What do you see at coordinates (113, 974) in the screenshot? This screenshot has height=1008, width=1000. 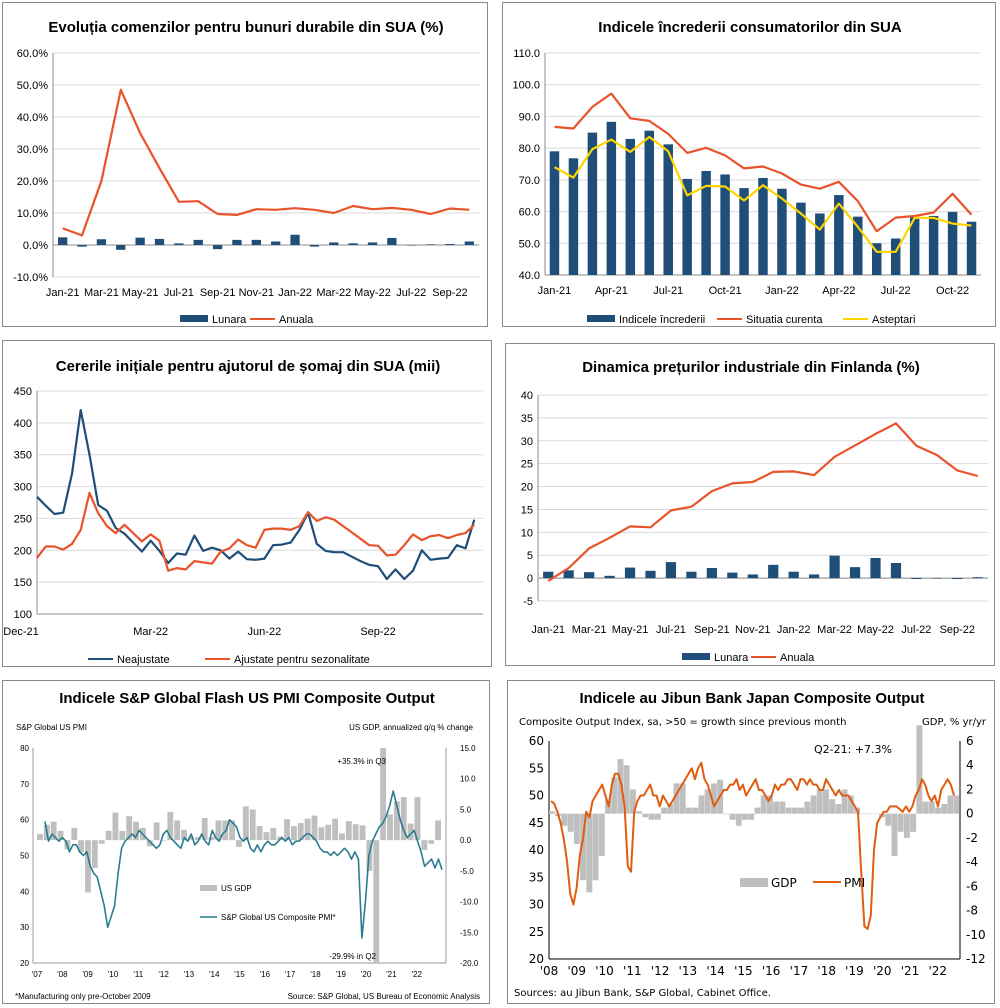 I see `x-tick-label: '10` at bounding box center [113, 974].